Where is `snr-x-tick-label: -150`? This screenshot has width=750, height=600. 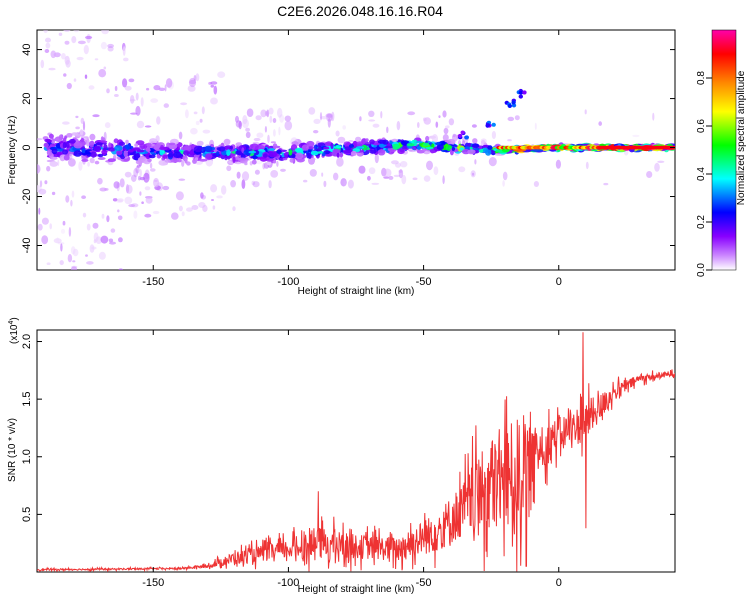 snr-x-tick-label: -150 is located at coordinates (153, 583).